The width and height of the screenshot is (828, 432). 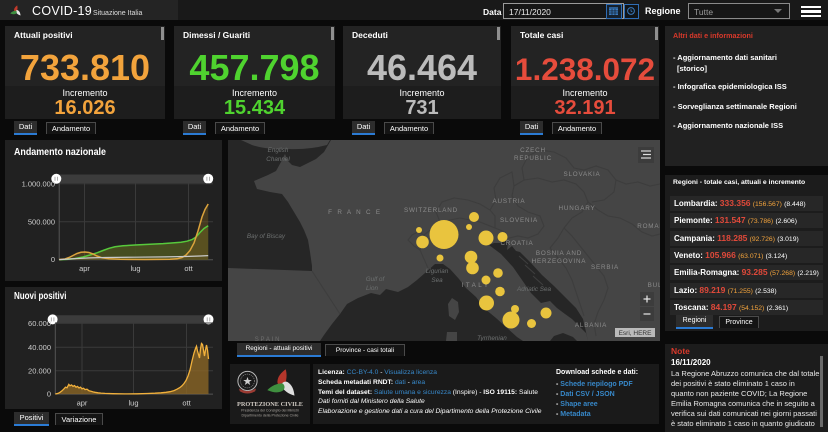 What do you see at coordinates (533, 289) in the screenshot?
I see `svg-text: Adriatic Sea` at bounding box center [533, 289].